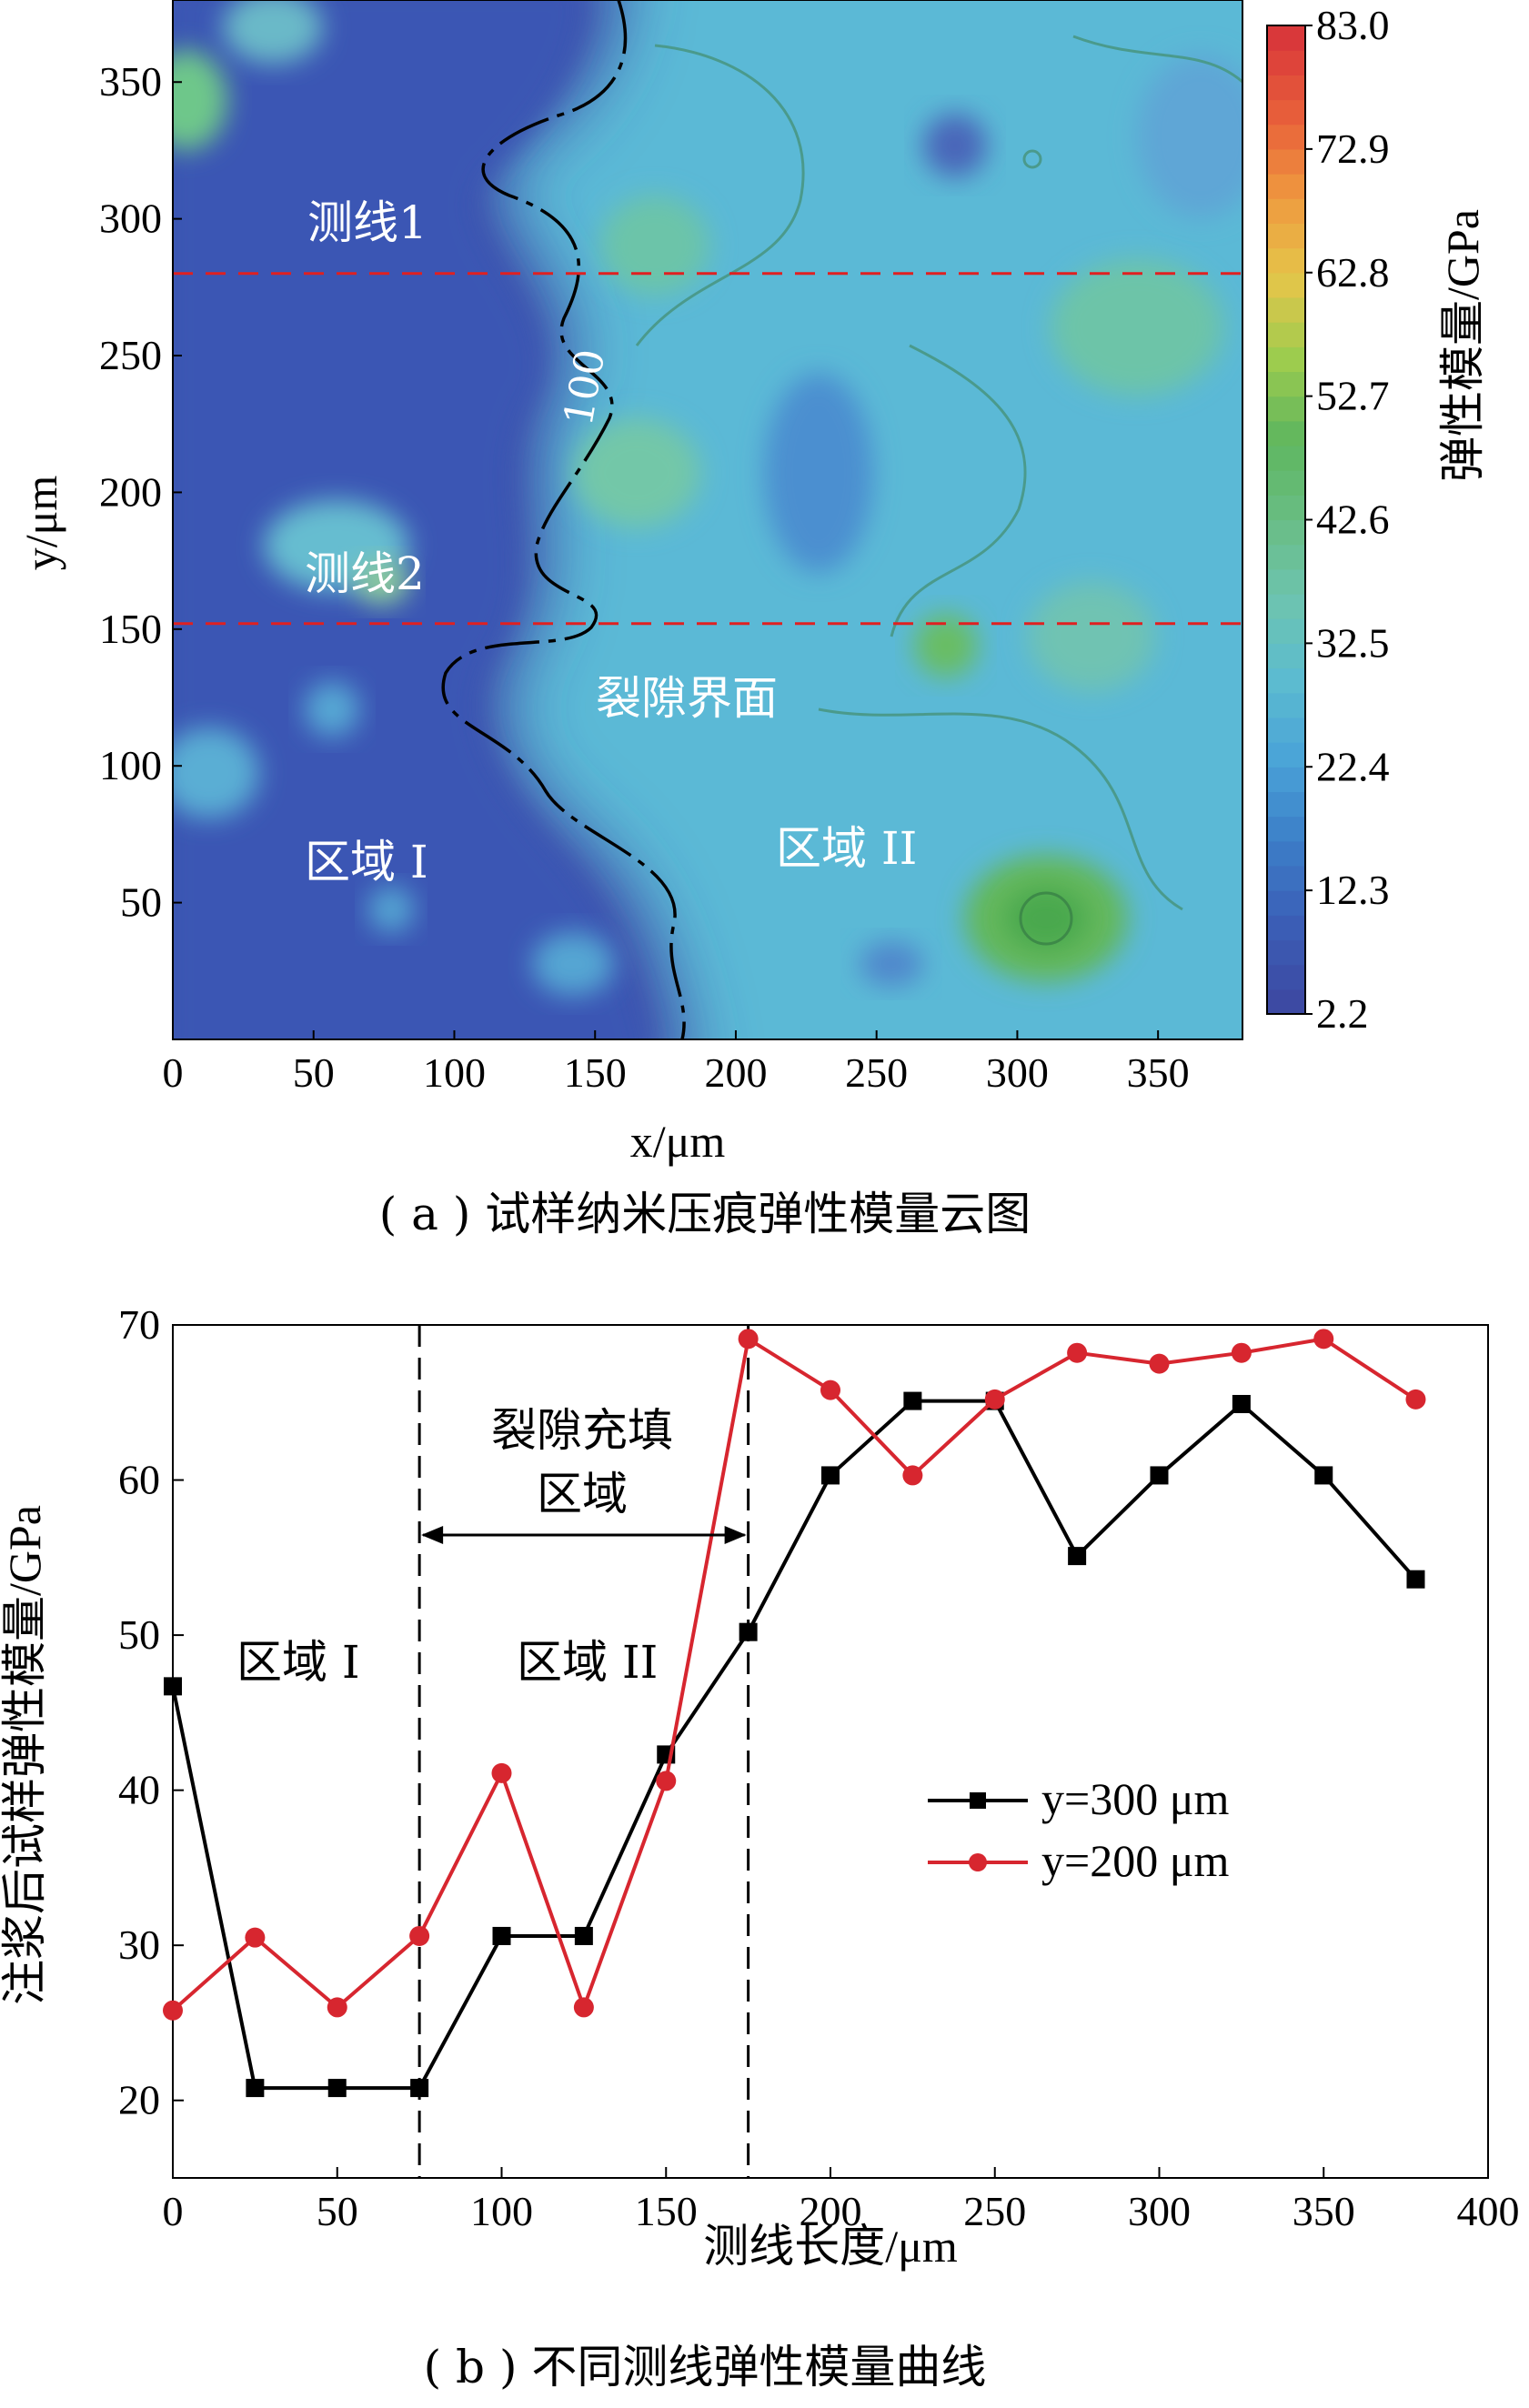 Image resolution: width=1529 pixels, height=2408 pixels. I want to click on colorbar-tick-label: 12.3, so click(1353, 890).